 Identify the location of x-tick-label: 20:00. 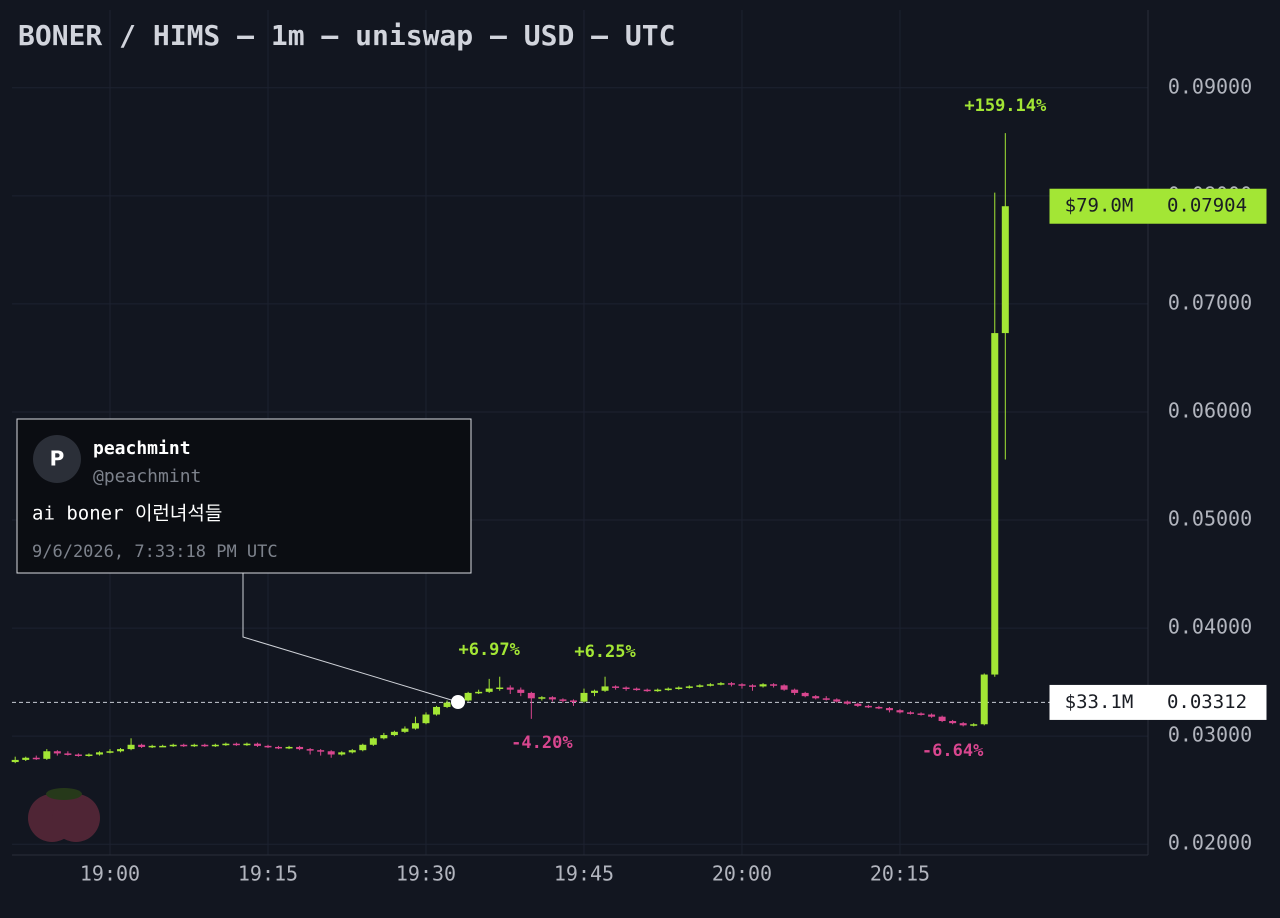
(742, 874).